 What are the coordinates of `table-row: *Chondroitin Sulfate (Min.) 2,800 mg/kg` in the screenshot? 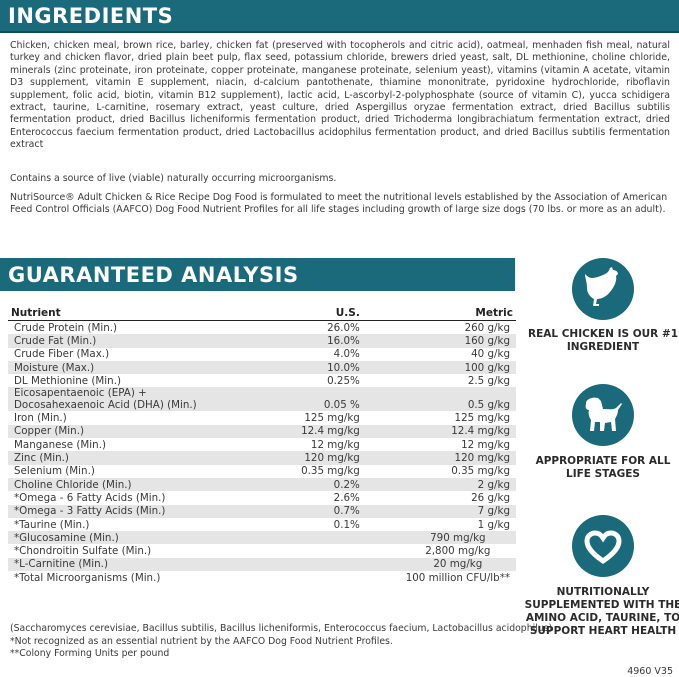 It's located at (262, 550).